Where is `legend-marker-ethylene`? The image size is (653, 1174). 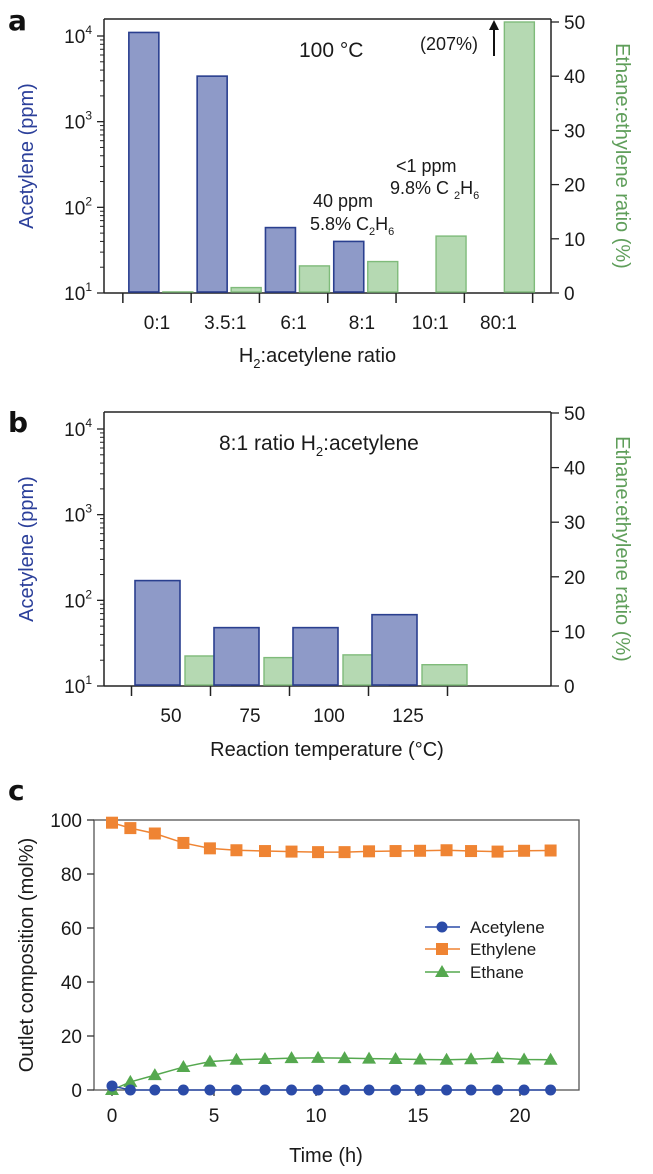 legend-marker-ethylene is located at coordinates (442, 949).